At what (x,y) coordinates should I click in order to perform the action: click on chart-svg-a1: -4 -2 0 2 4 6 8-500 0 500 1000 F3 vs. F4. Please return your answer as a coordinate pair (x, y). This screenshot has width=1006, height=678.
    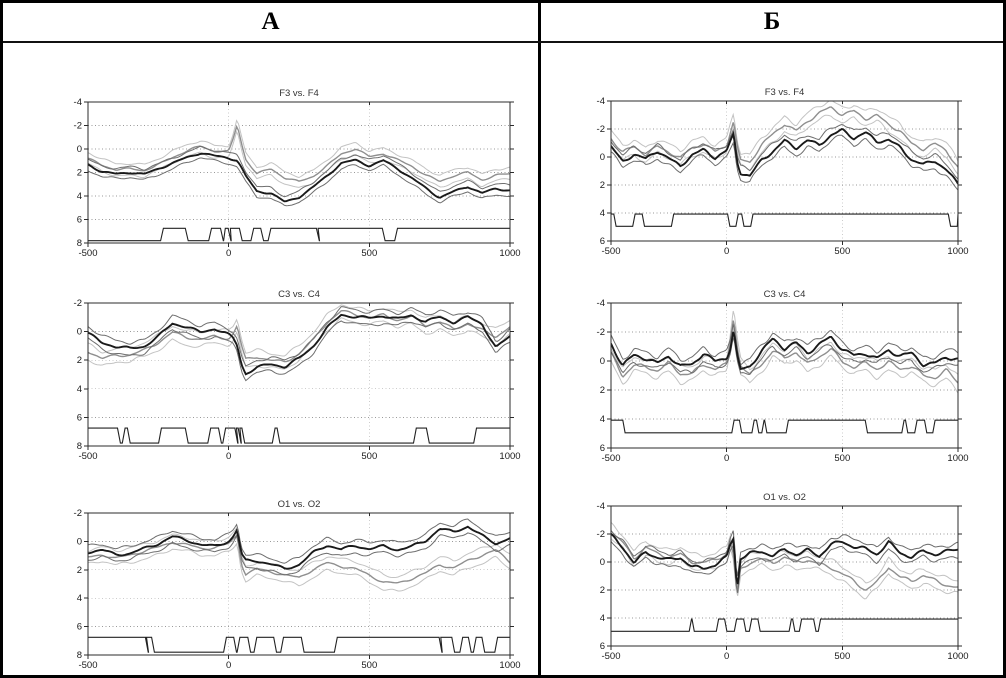
    Looking at the image, I should click on (297, 173).